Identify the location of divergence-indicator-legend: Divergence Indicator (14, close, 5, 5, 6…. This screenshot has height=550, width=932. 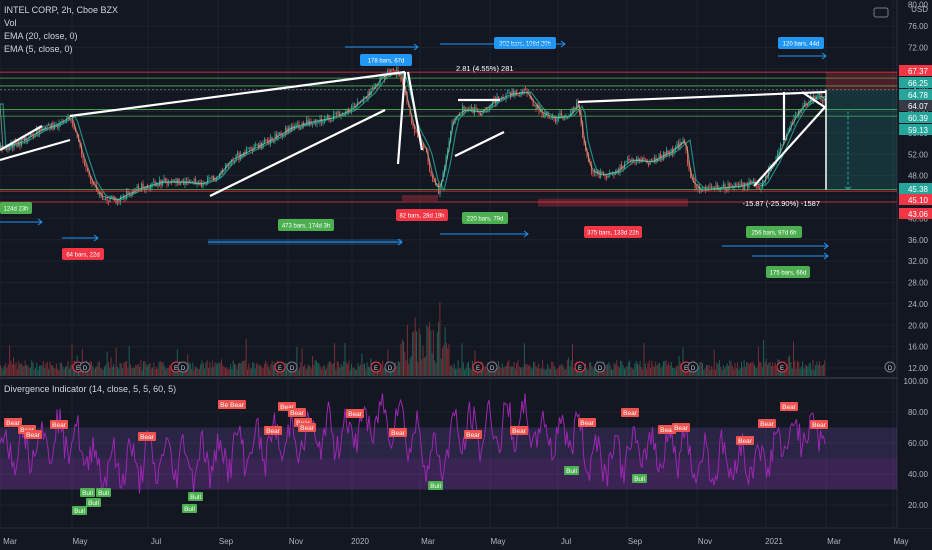
(90, 389).